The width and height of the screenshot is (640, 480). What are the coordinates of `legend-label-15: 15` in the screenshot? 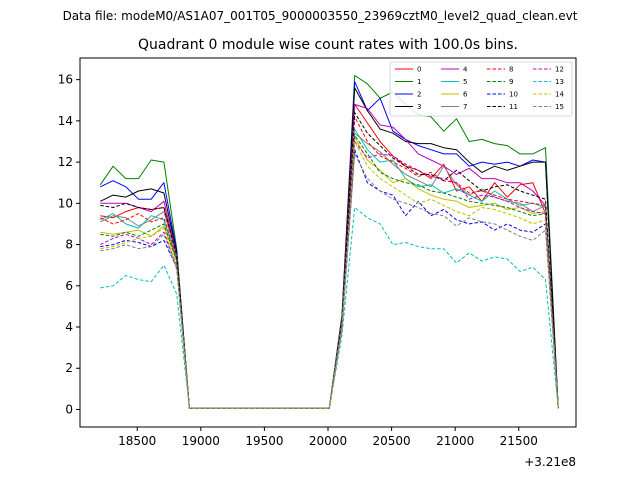 It's located at (559, 107).